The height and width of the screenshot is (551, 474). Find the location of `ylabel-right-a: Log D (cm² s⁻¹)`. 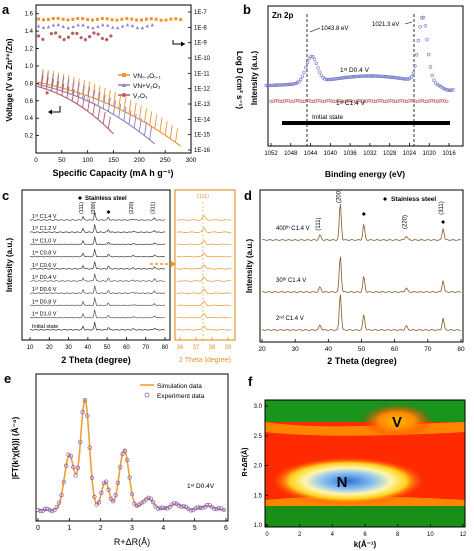

ylabel-right-a: Log D (cm² s⁻¹) is located at coordinates (239, 80).